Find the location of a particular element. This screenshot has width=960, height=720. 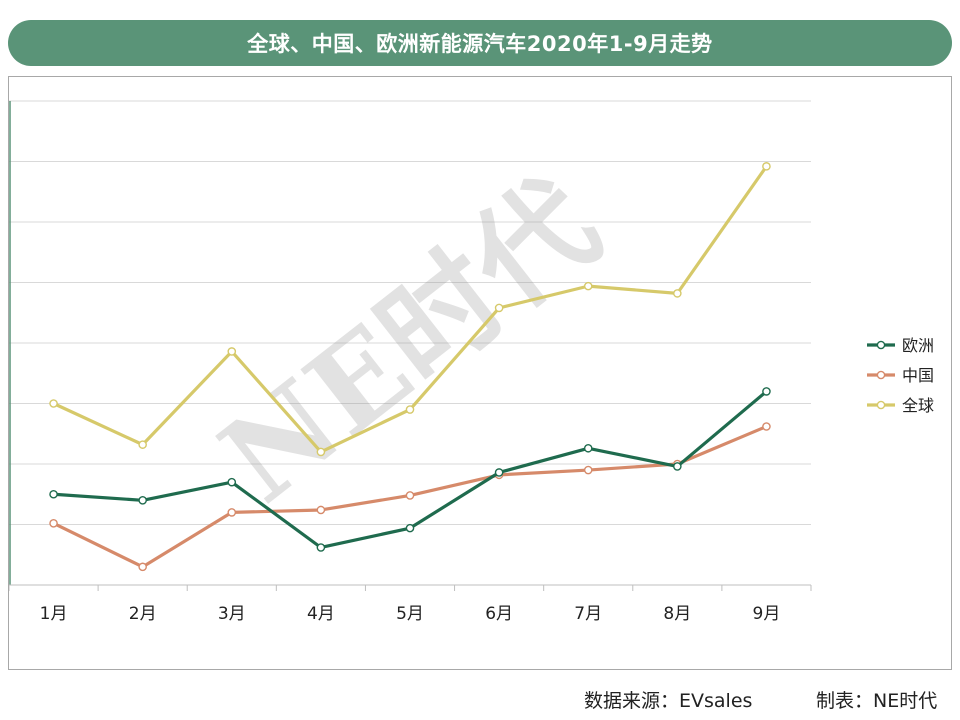

legend-label: 欧洲 is located at coordinates (918, 345).